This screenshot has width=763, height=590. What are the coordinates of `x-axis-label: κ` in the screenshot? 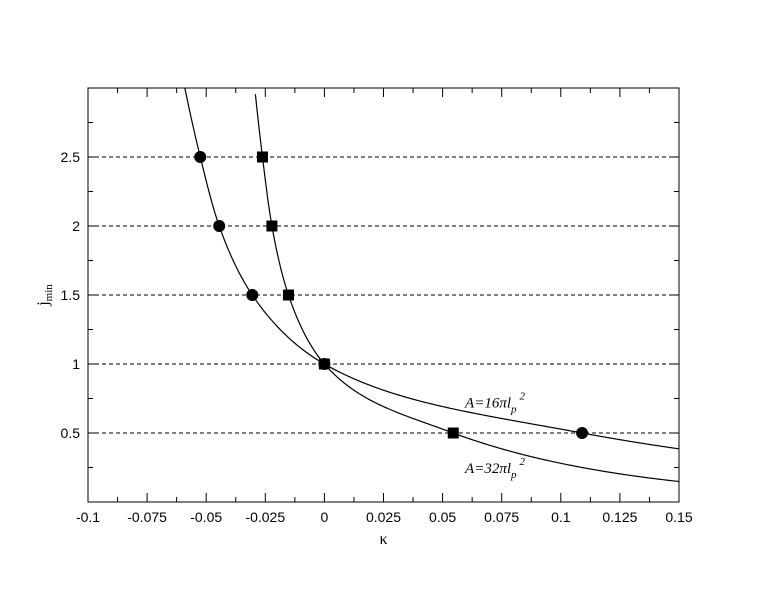 It's located at (383, 539).